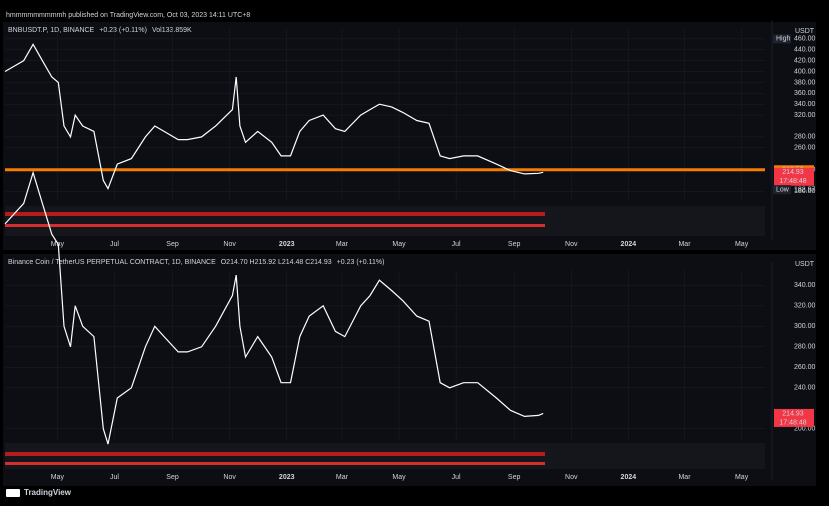  Describe the element at coordinates (805, 93) in the screenshot. I see `y-tick-label: 360.00` at that location.